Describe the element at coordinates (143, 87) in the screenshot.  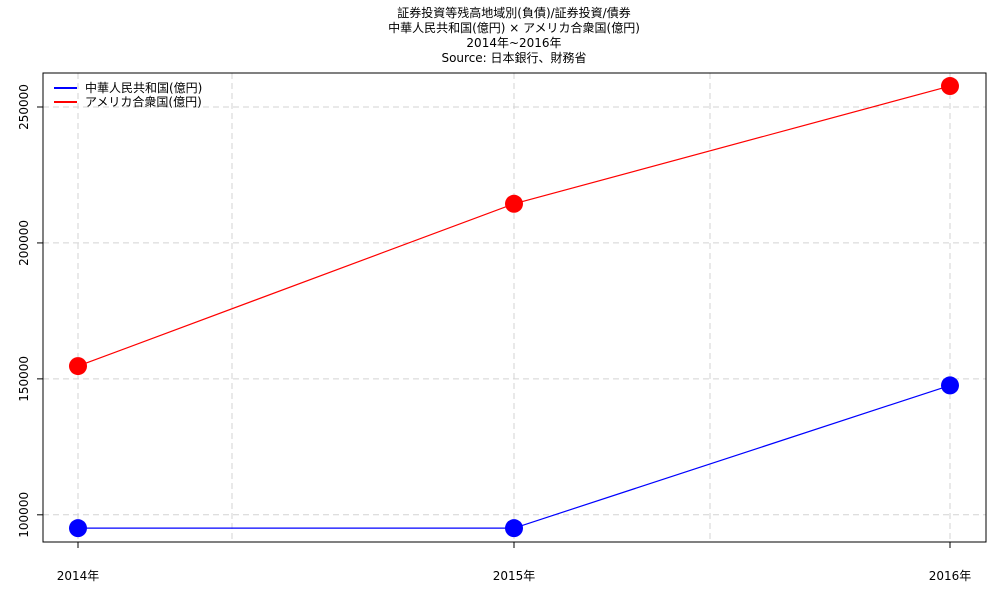
I see `legend-label-china: 中華人民共和国(億円)` at that location.